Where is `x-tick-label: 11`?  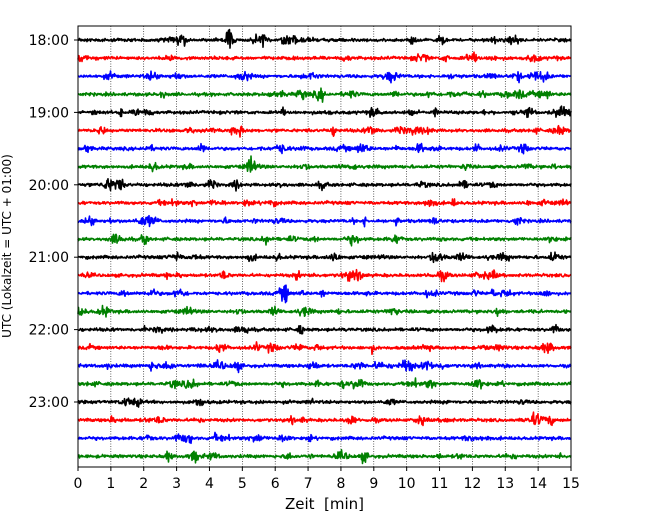
x-tick-label: 11 is located at coordinates (440, 484).